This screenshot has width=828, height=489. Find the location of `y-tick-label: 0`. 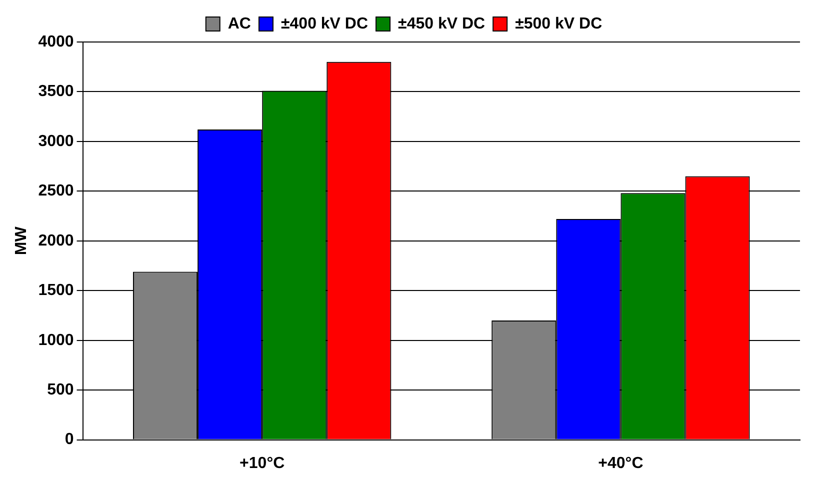

y-tick-label: 0 is located at coordinates (69, 439).